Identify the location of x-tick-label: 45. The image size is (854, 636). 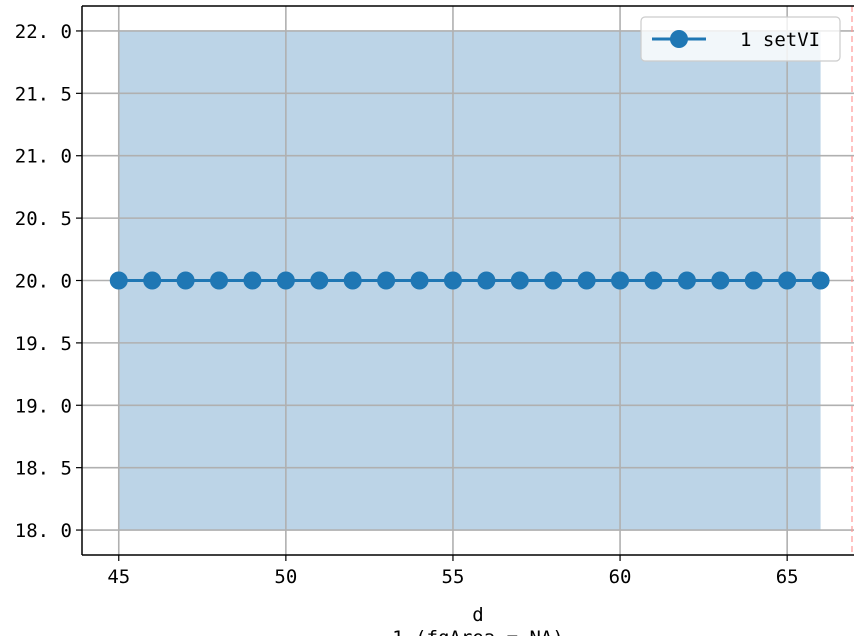
(118, 577).